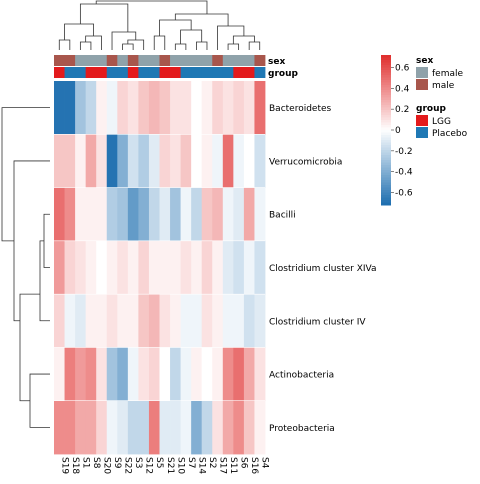 The image size is (480, 484). What do you see at coordinates (441, 122) in the screenshot?
I see `group-legend-label: LGG` at bounding box center [441, 122].